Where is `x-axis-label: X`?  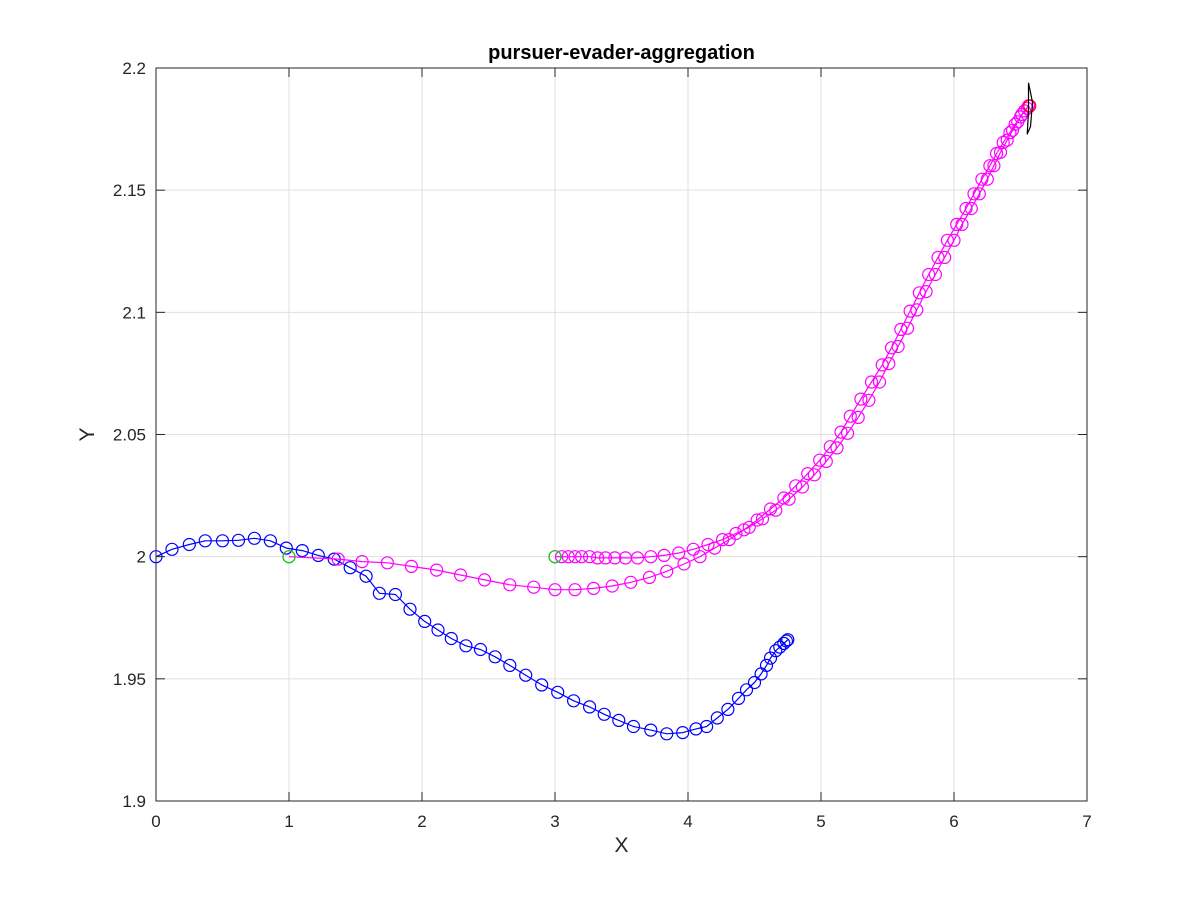 x-axis-label: X is located at coordinates (621, 845).